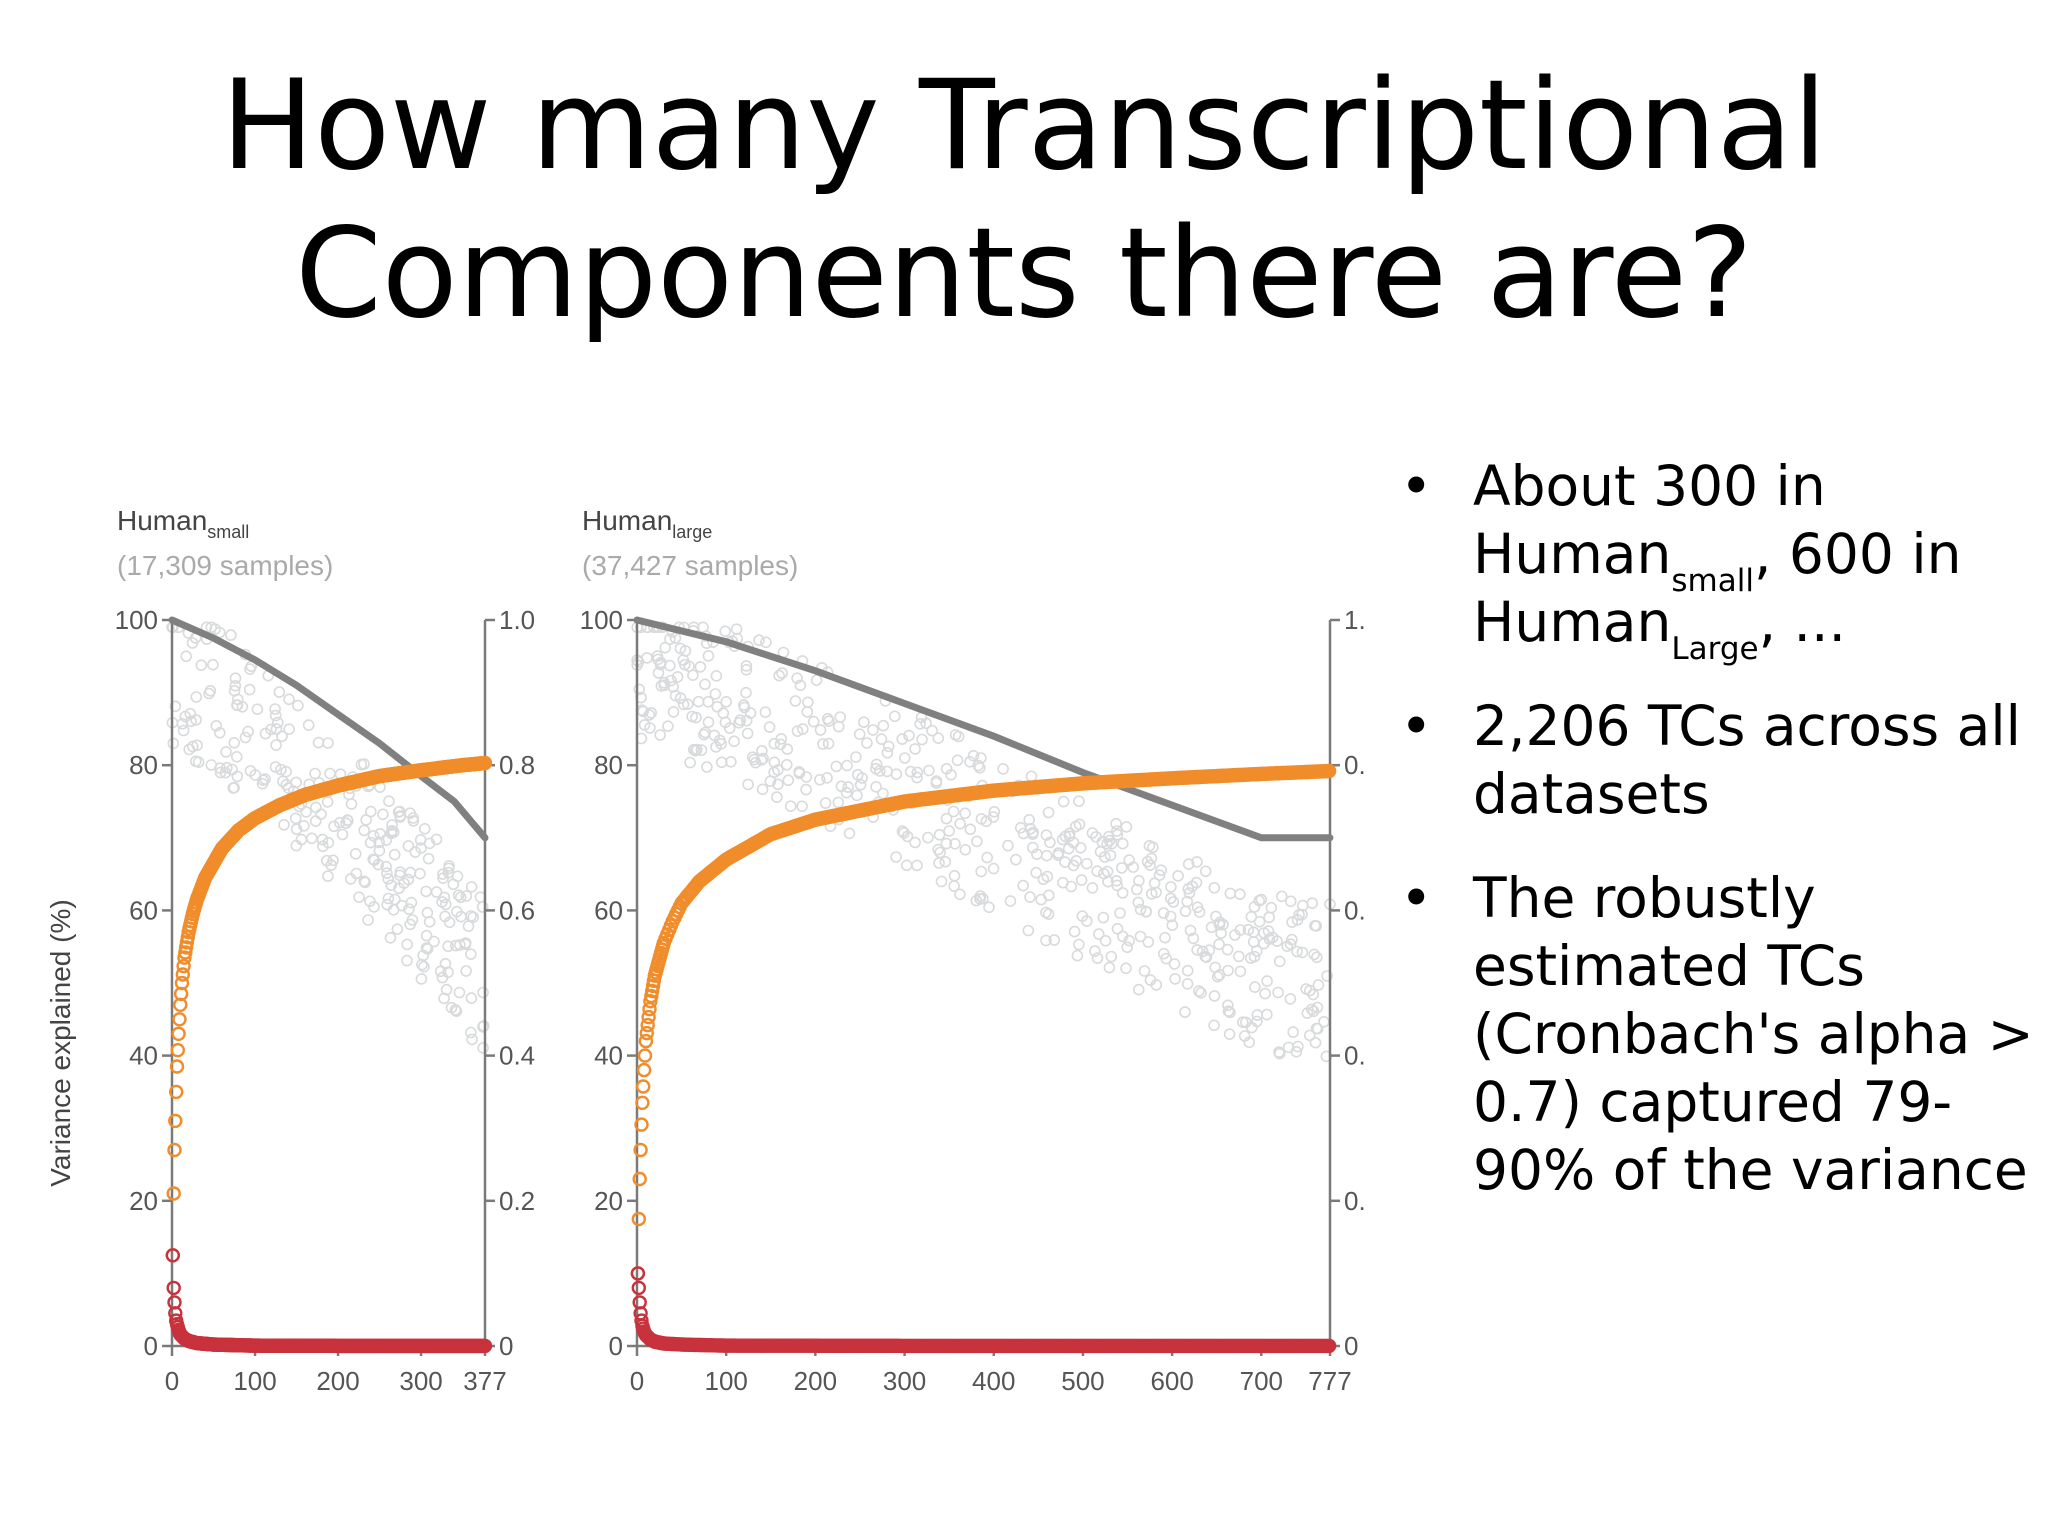  I want to click on x-tick-label: 200, so click(337, 1381).